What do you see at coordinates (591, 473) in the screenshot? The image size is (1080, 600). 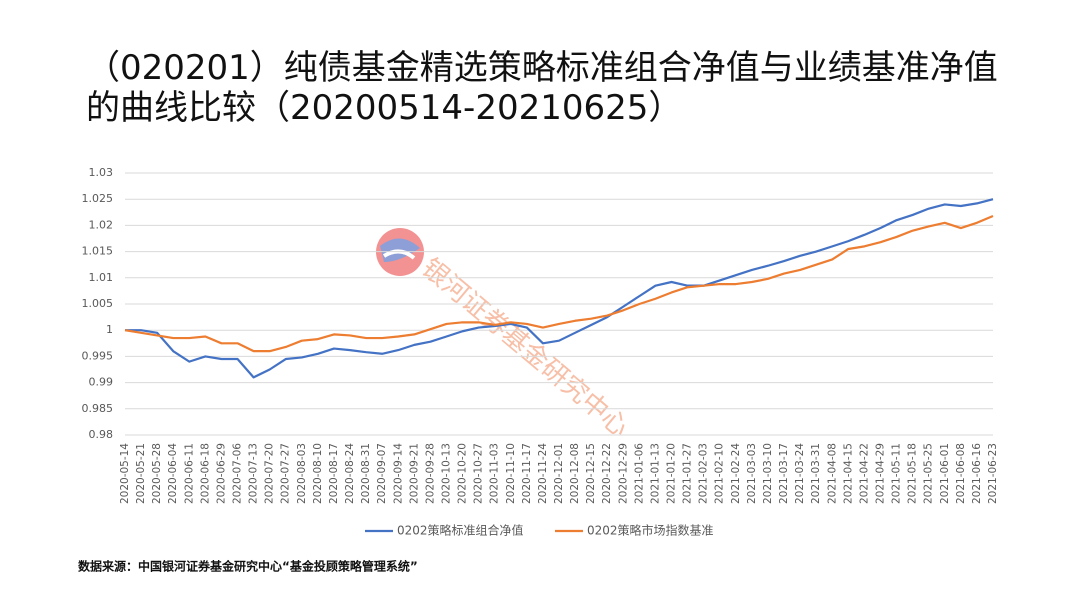 I see `x-tick-label: 2020-12-15` at bounding box center [591, 473].